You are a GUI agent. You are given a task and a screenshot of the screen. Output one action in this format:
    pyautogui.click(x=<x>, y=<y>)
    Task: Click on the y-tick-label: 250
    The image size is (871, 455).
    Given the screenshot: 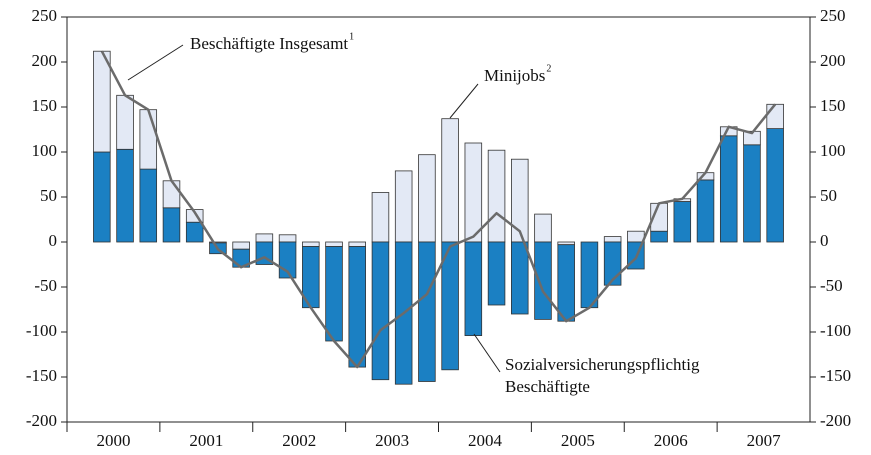 What is the action you would take?
    pyautogui.click(x=45, y=15)
    